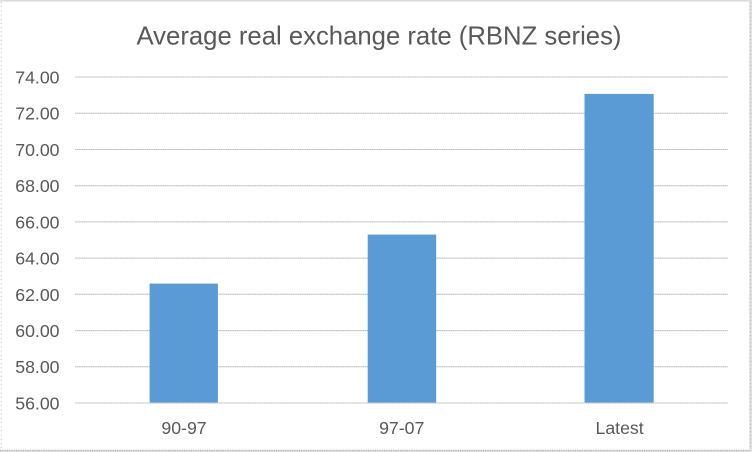  What do you see at coordinates (379, 37) in the screenshot?
I see `svg-text:Average real exchange rate (RB: Average real exchange rate (RBNZ series)` at bounding box center [379, 37].